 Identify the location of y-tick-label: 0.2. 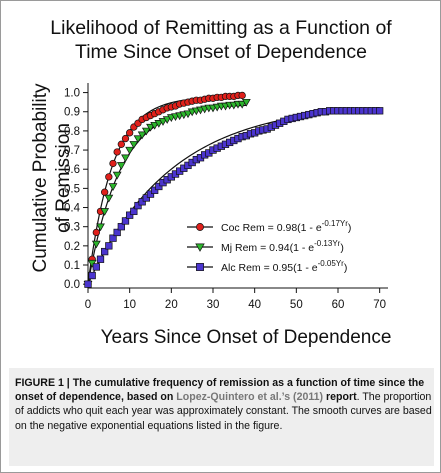
(72, 247).